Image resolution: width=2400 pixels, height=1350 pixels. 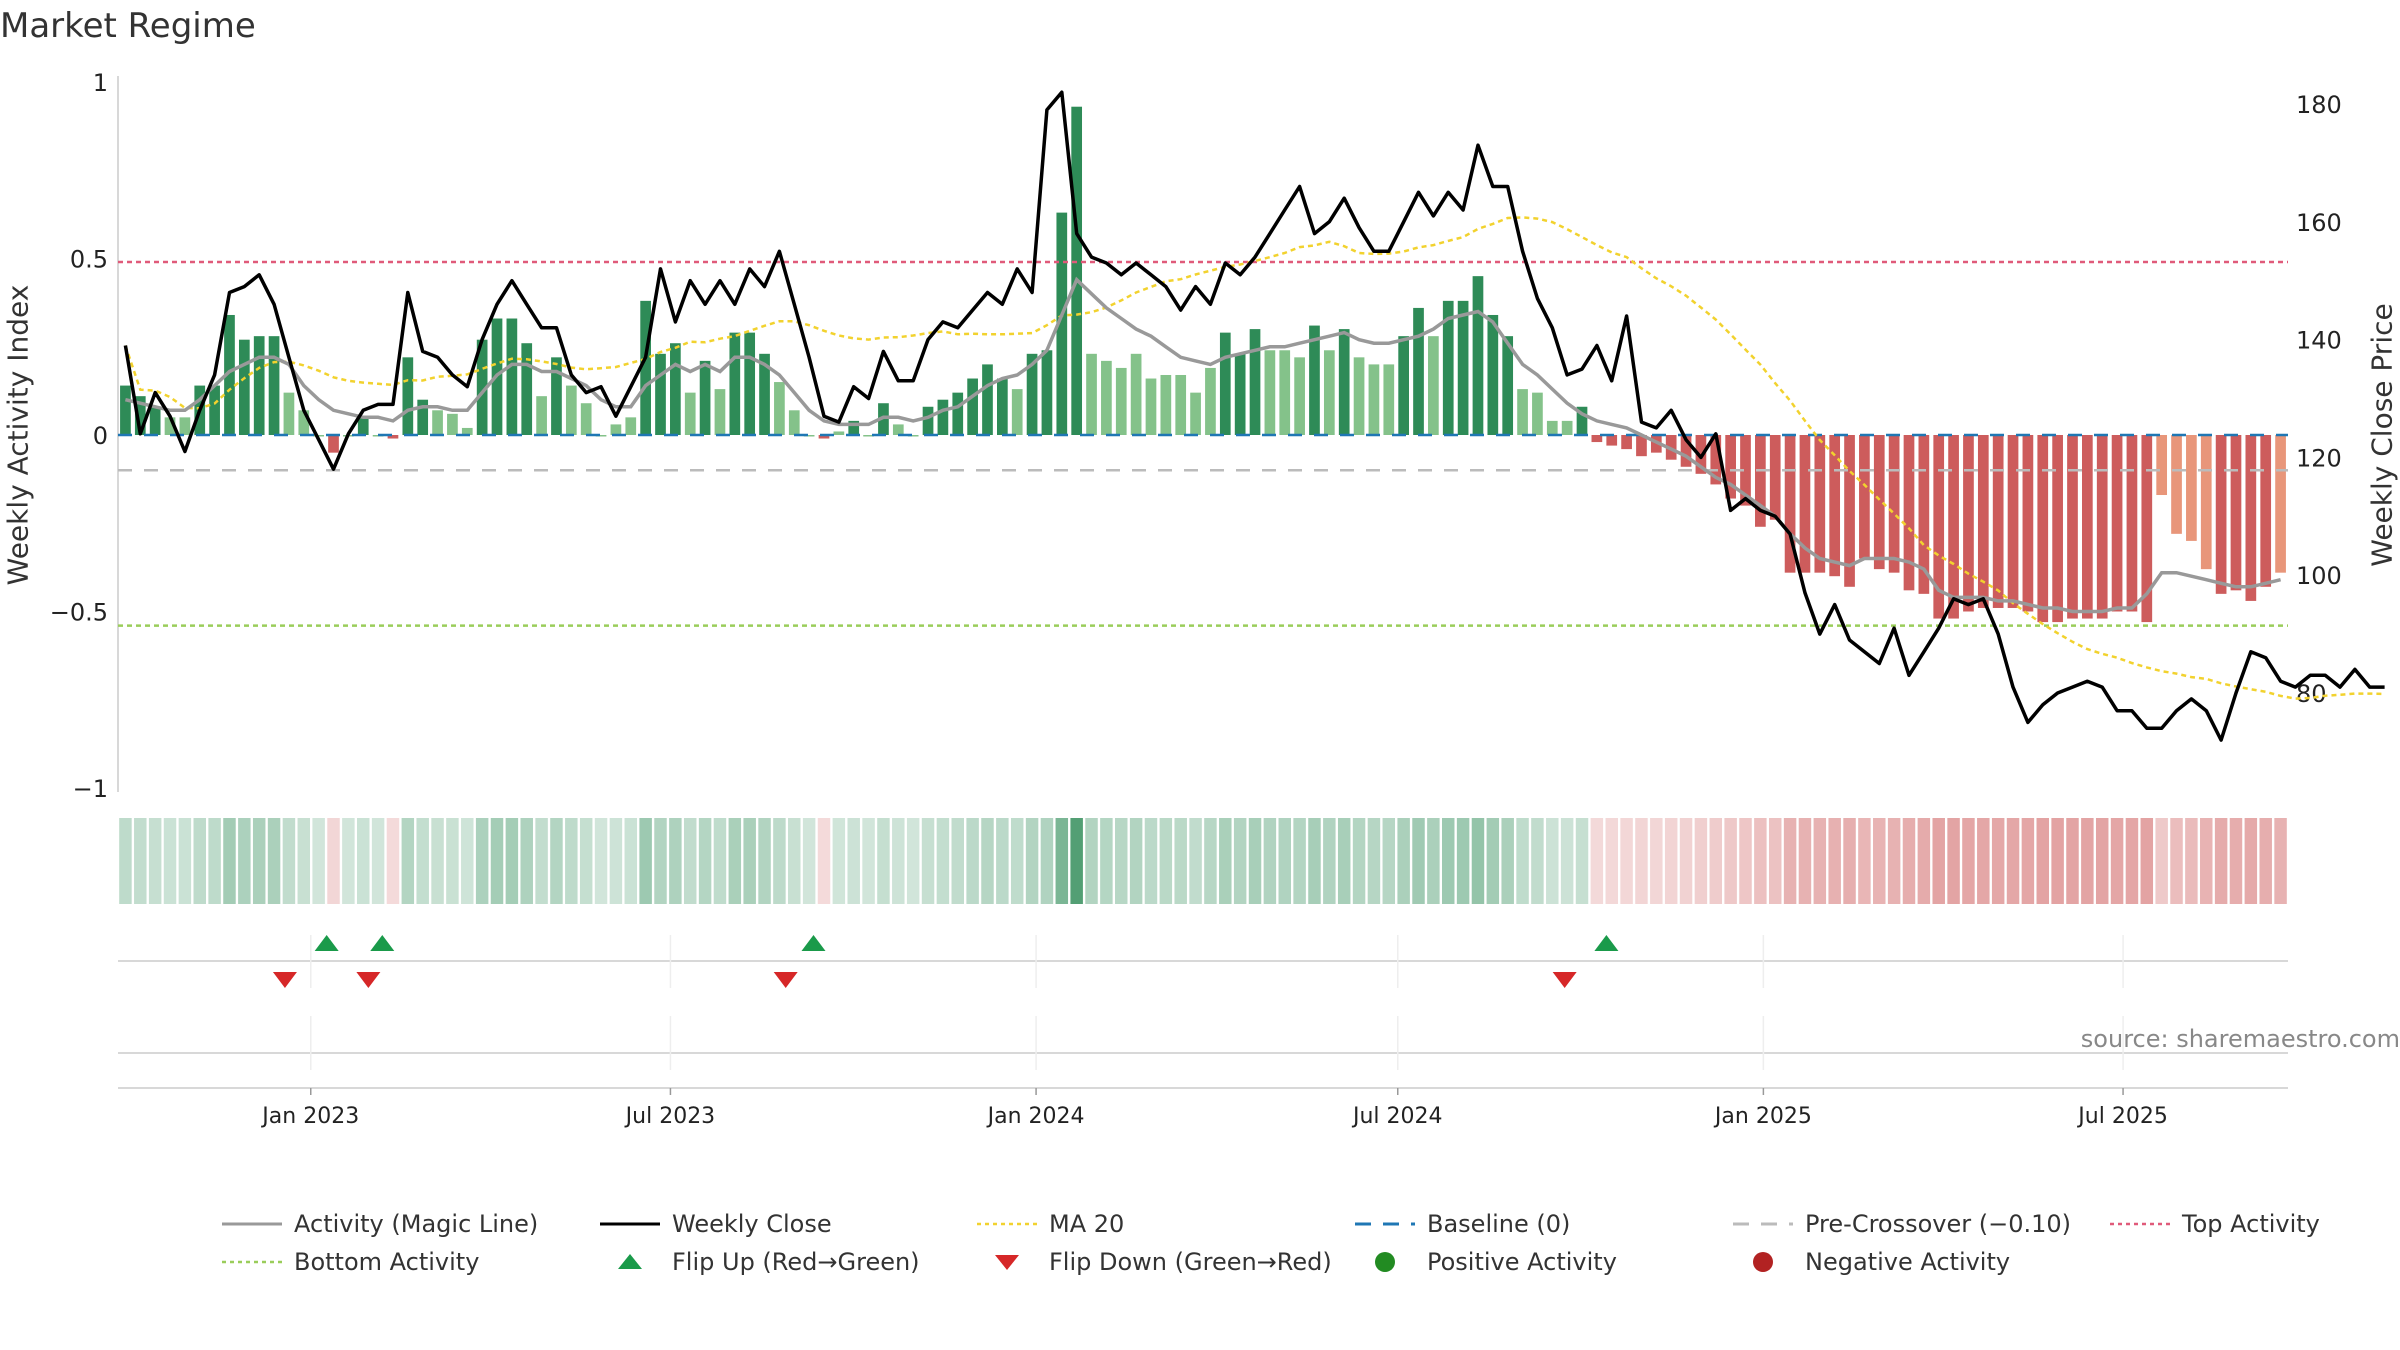 I want to click on legend-label: Top Activity, so click(x=2251, y=1224).